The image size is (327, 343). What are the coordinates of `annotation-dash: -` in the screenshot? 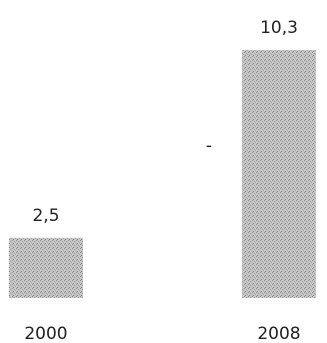 It's located at (209, 146).